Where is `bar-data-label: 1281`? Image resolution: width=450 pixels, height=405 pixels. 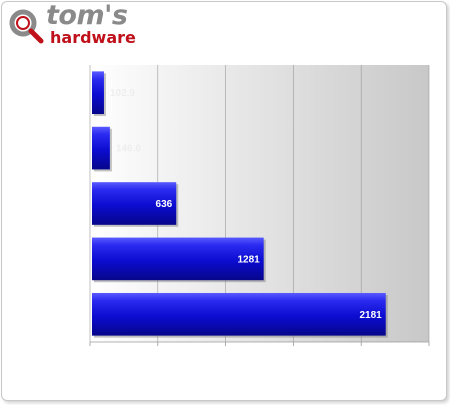
bar-data-label: 1281 is located at coordinates (248, 259).